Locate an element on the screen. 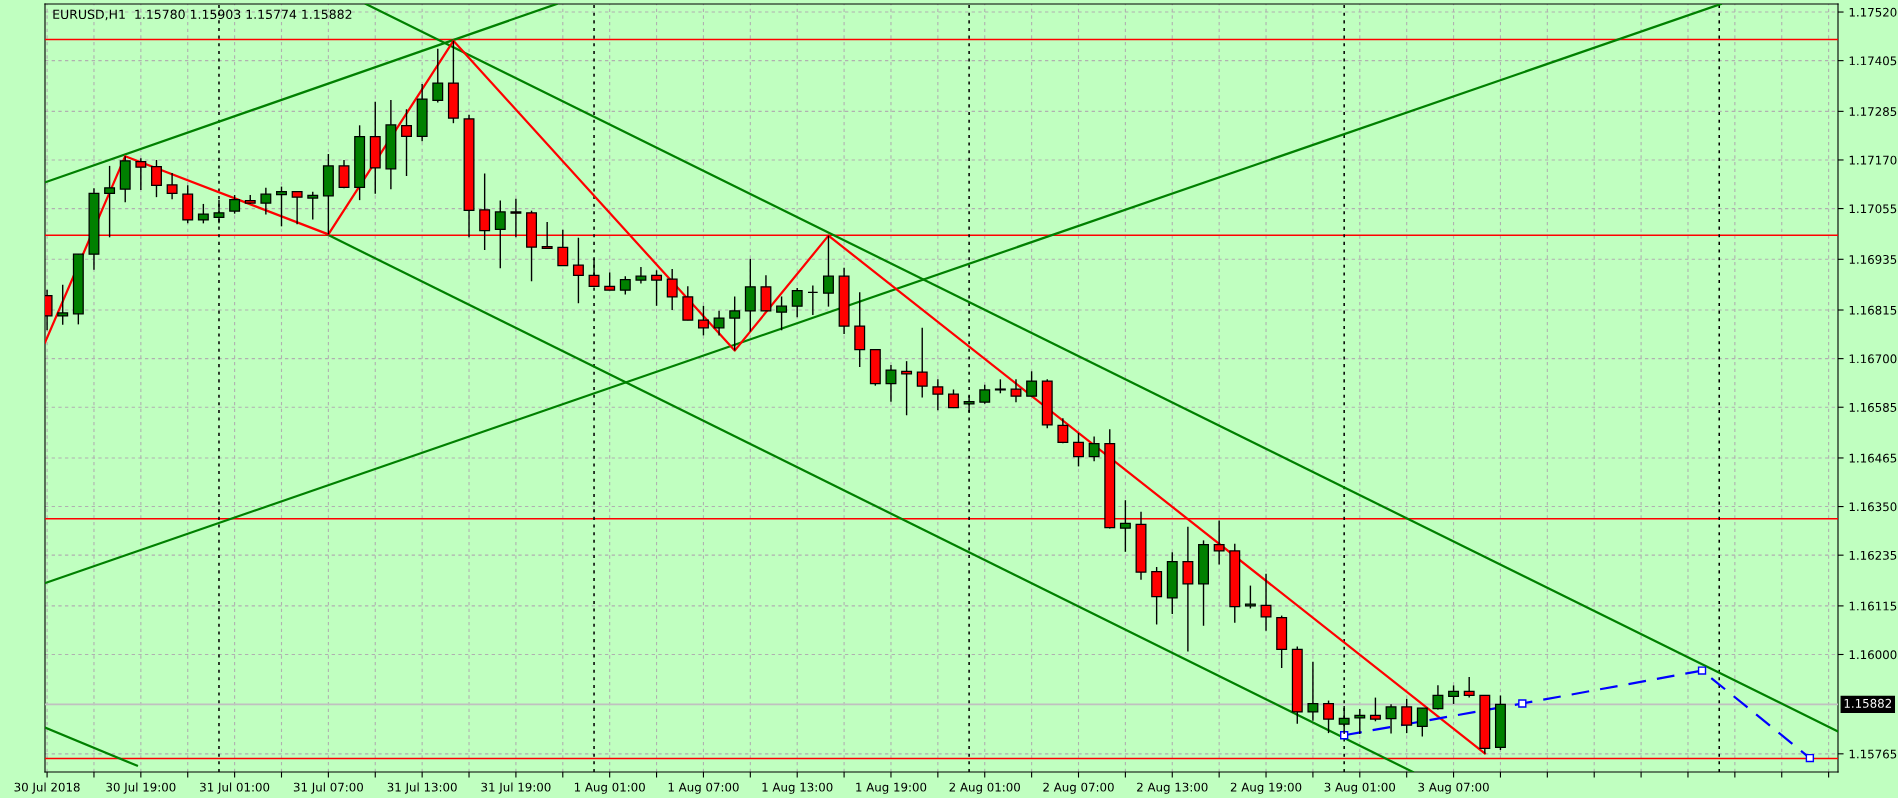  y-tick-label: 1.16465 is located at coordinates (1873, 458).